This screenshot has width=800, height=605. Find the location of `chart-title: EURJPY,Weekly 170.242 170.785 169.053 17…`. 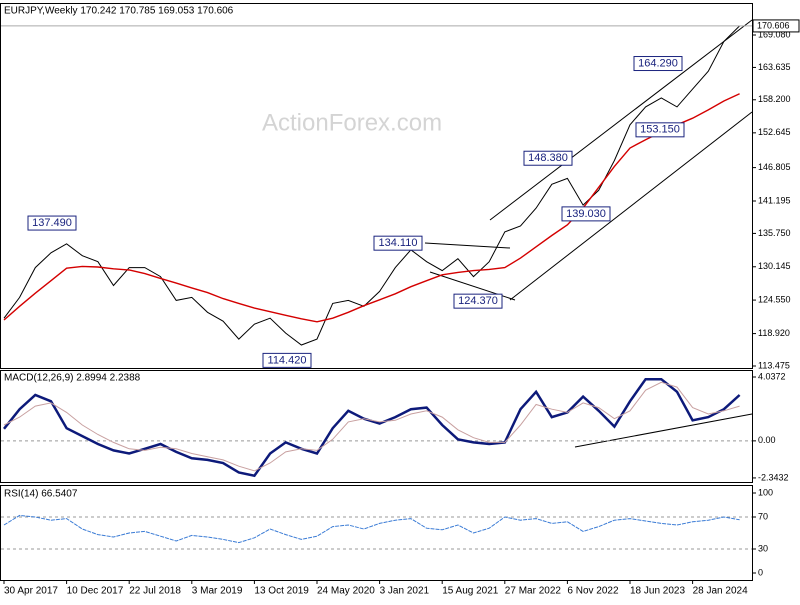

chart-title: EURJPY,Weekly 170.242 170.785 169.053 17… is located at coordinates (119, 11).